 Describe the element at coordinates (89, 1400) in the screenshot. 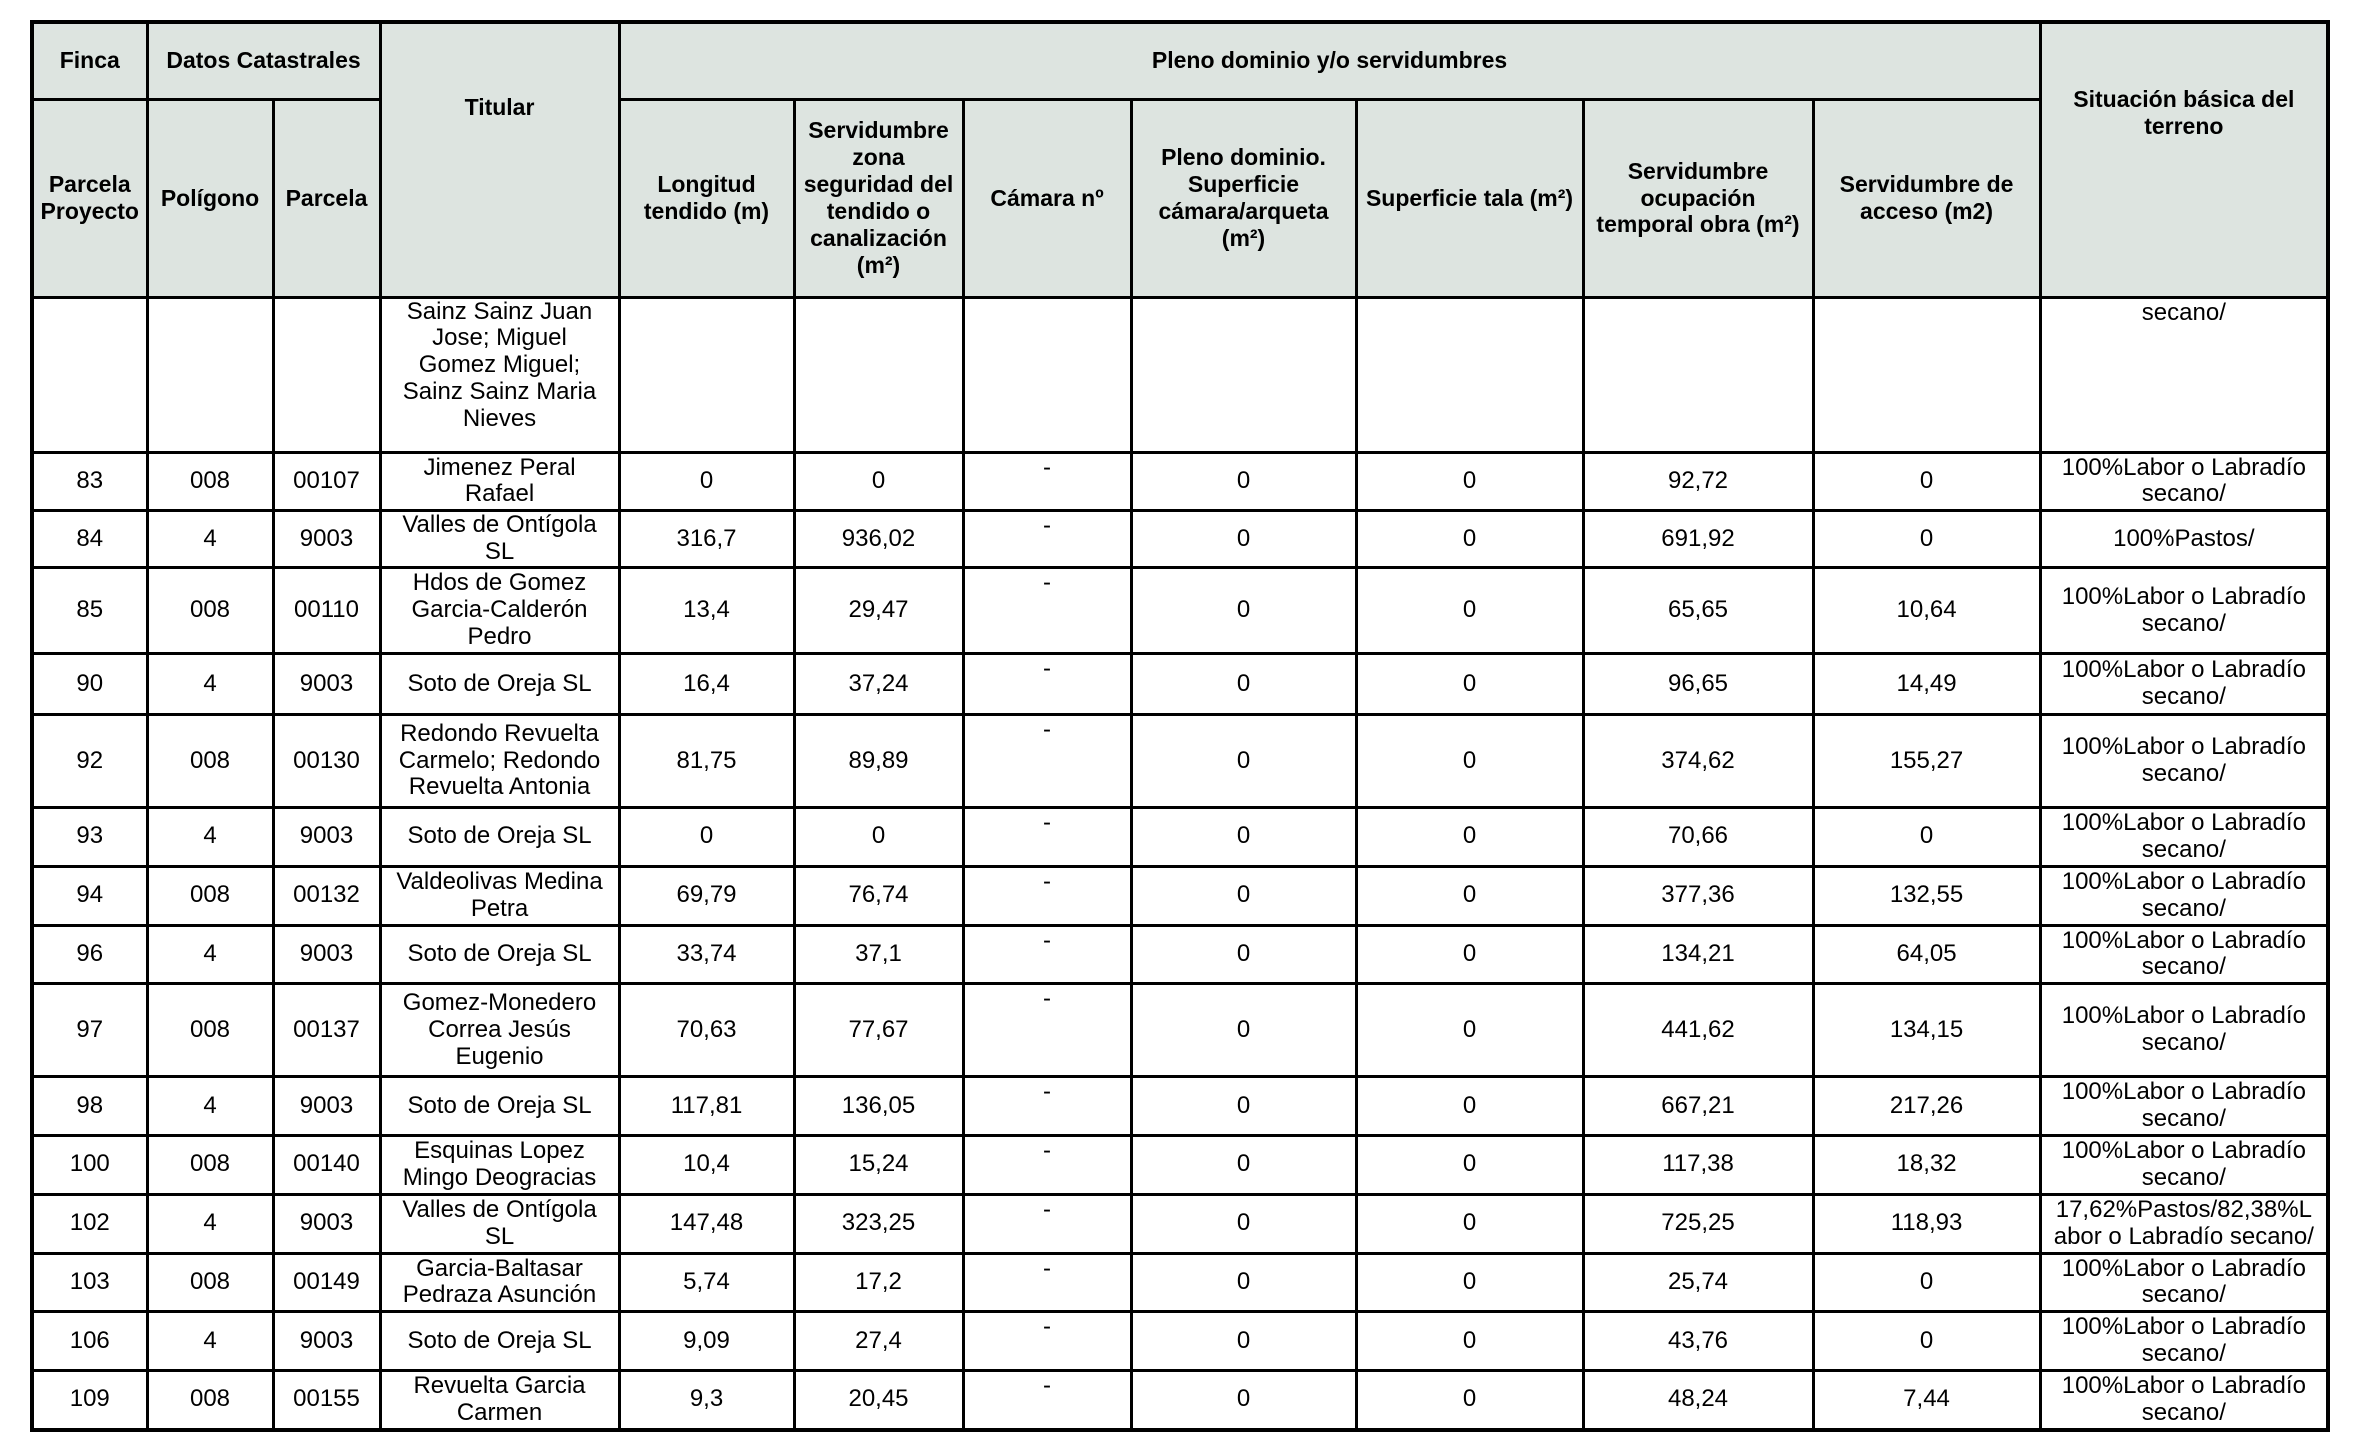

I see `cell-parcela-proyecto: 109` at that location.